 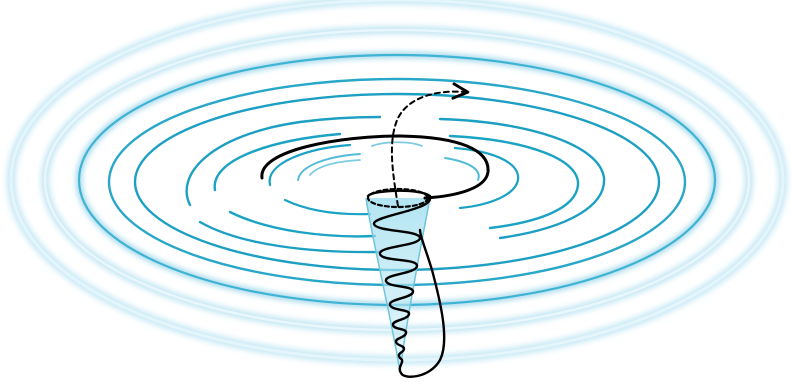 I want to click on funnel-edge-left, so click(x=383, y=285).